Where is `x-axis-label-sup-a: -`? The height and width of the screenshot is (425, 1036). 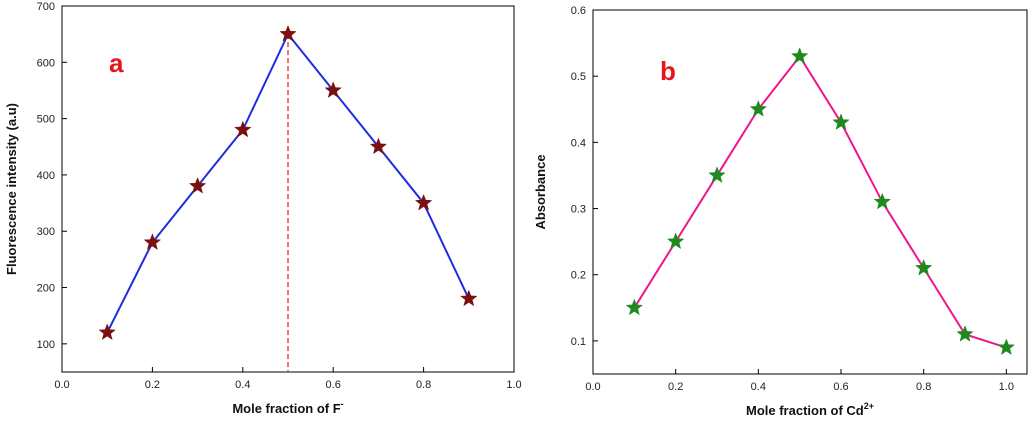 x-axis-label-sup-a: - is located at coordinates (342, 404).